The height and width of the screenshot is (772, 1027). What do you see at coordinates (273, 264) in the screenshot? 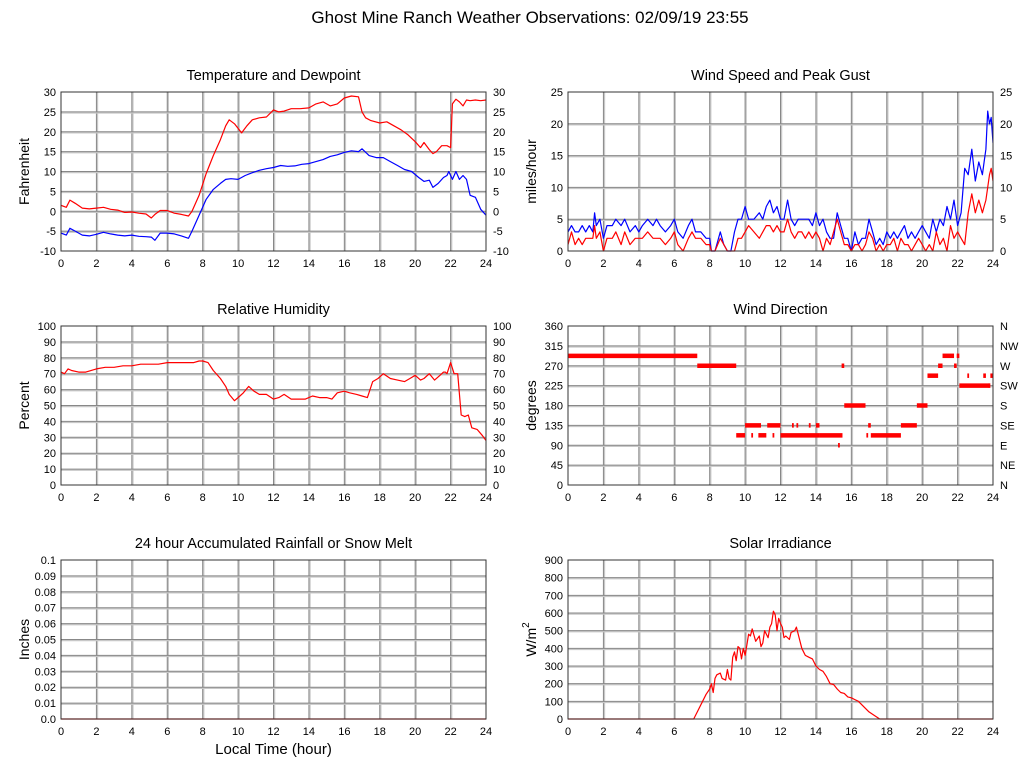
I see `x-tick-label: 12` at bounding box center [273, 264].